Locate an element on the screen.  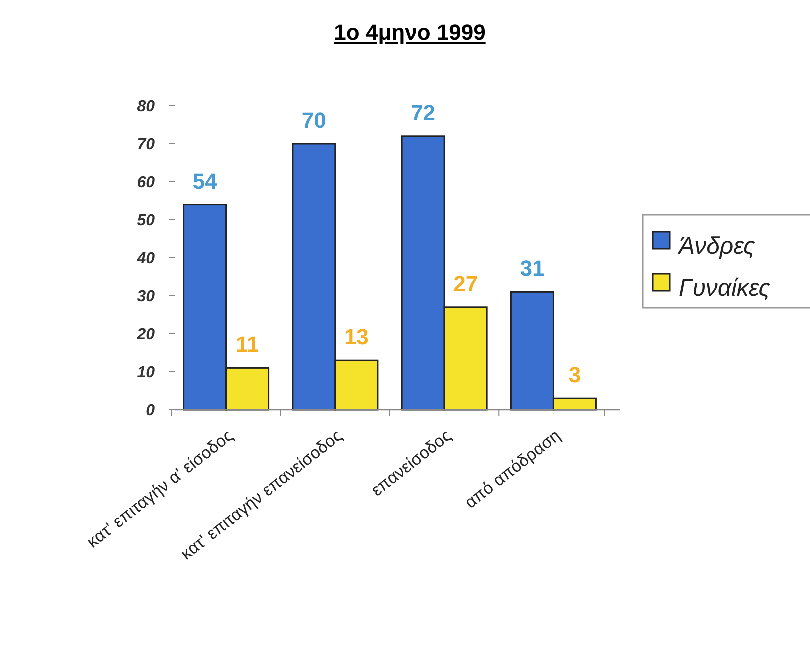
y-tick-label: 80 is located at coordinates (146, 107).